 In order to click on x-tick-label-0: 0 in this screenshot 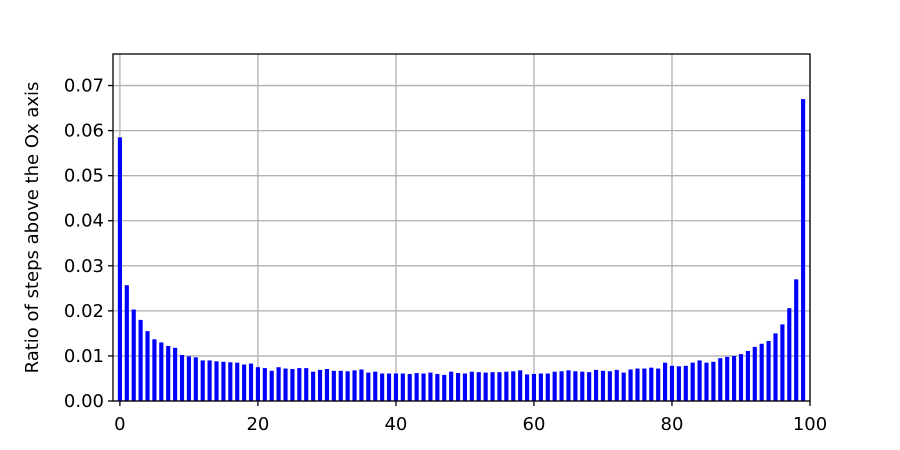, I will do `click(119, 424)`.